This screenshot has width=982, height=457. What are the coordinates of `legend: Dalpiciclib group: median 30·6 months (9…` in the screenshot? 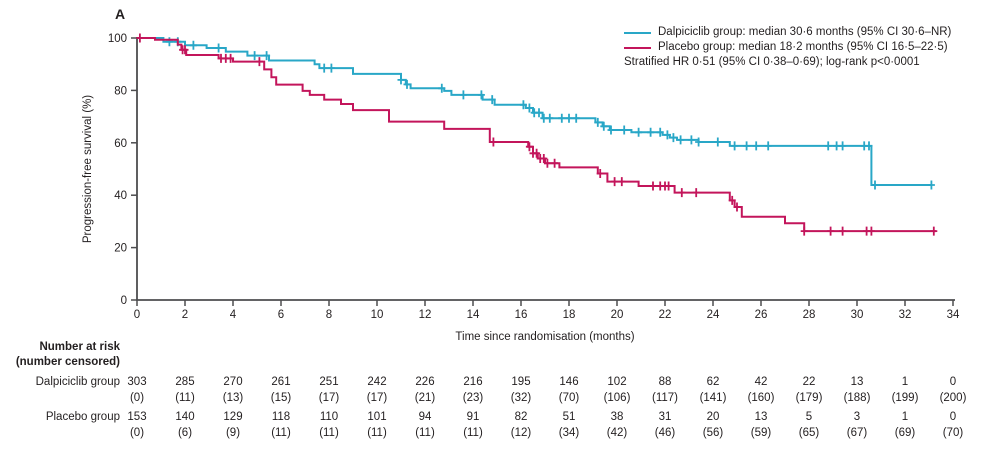 It's located at (787, 47).